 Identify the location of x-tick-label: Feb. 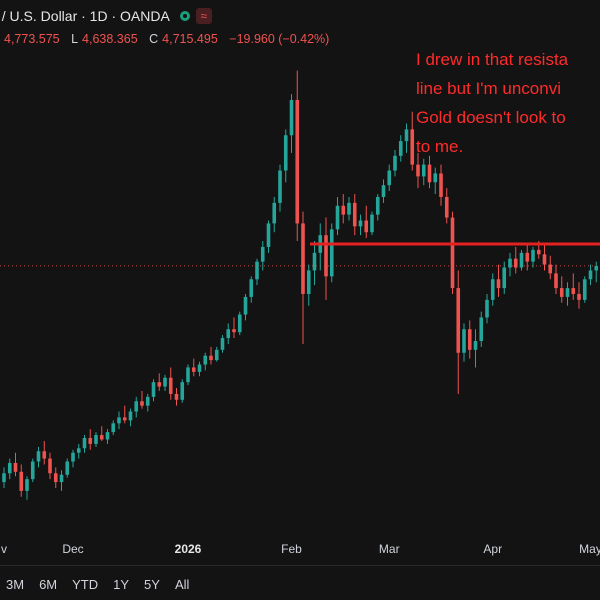
(291, 549).